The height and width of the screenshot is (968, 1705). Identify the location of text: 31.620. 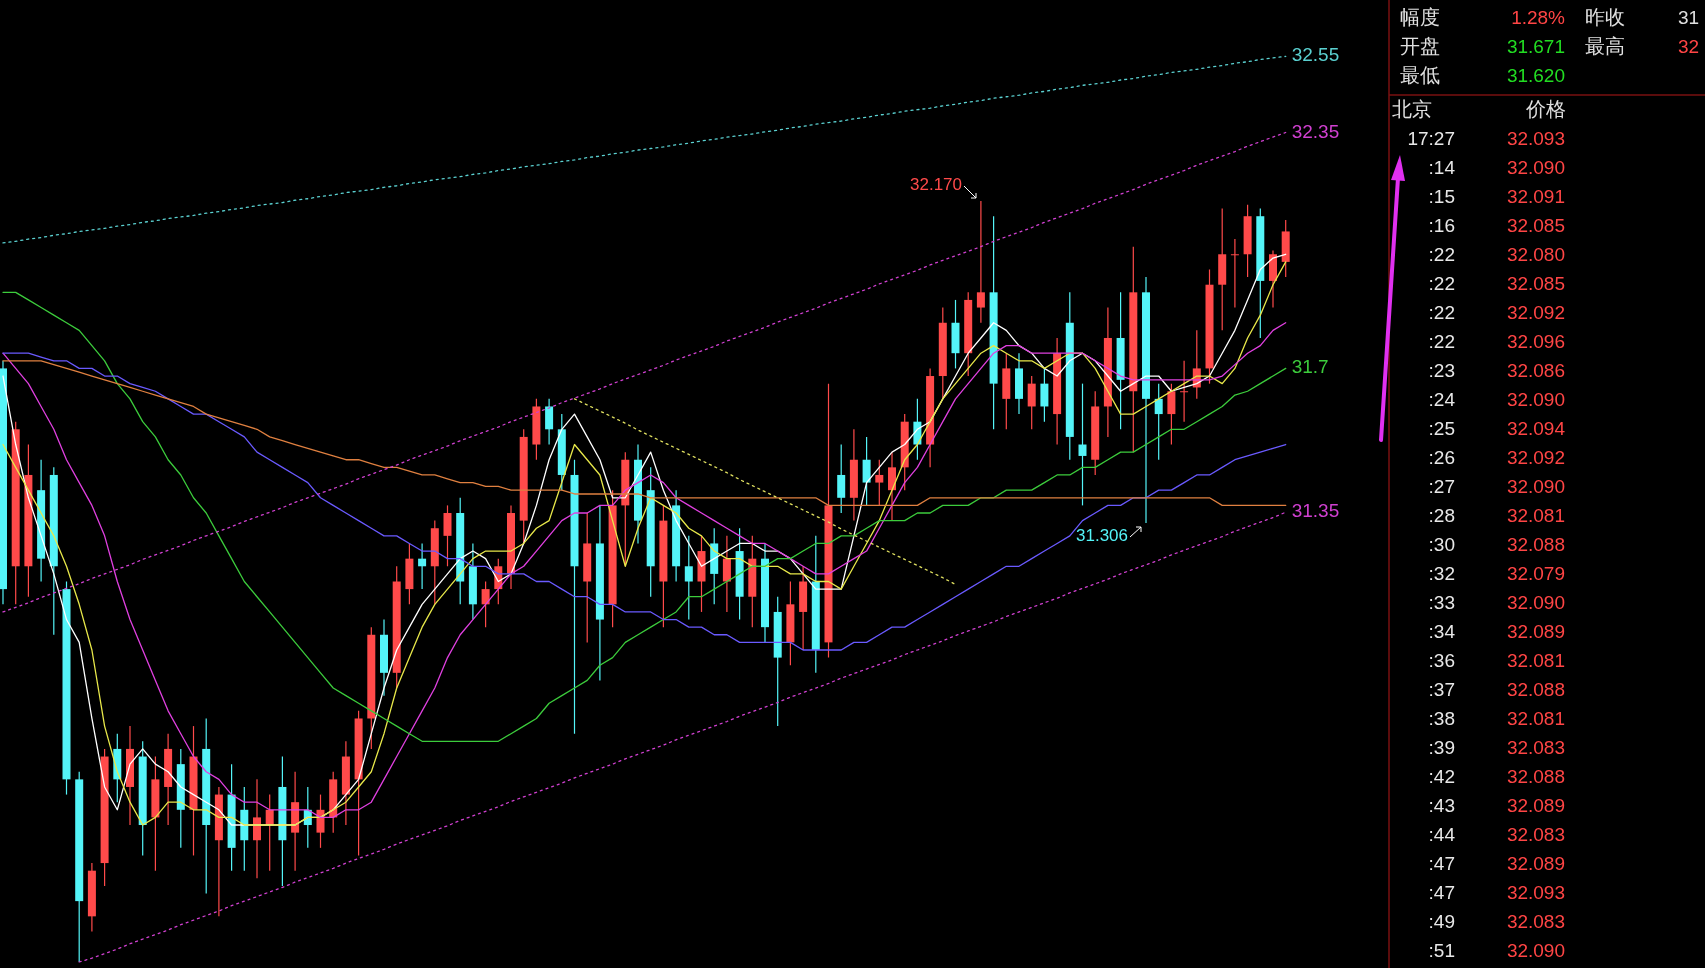
(1535, 76).